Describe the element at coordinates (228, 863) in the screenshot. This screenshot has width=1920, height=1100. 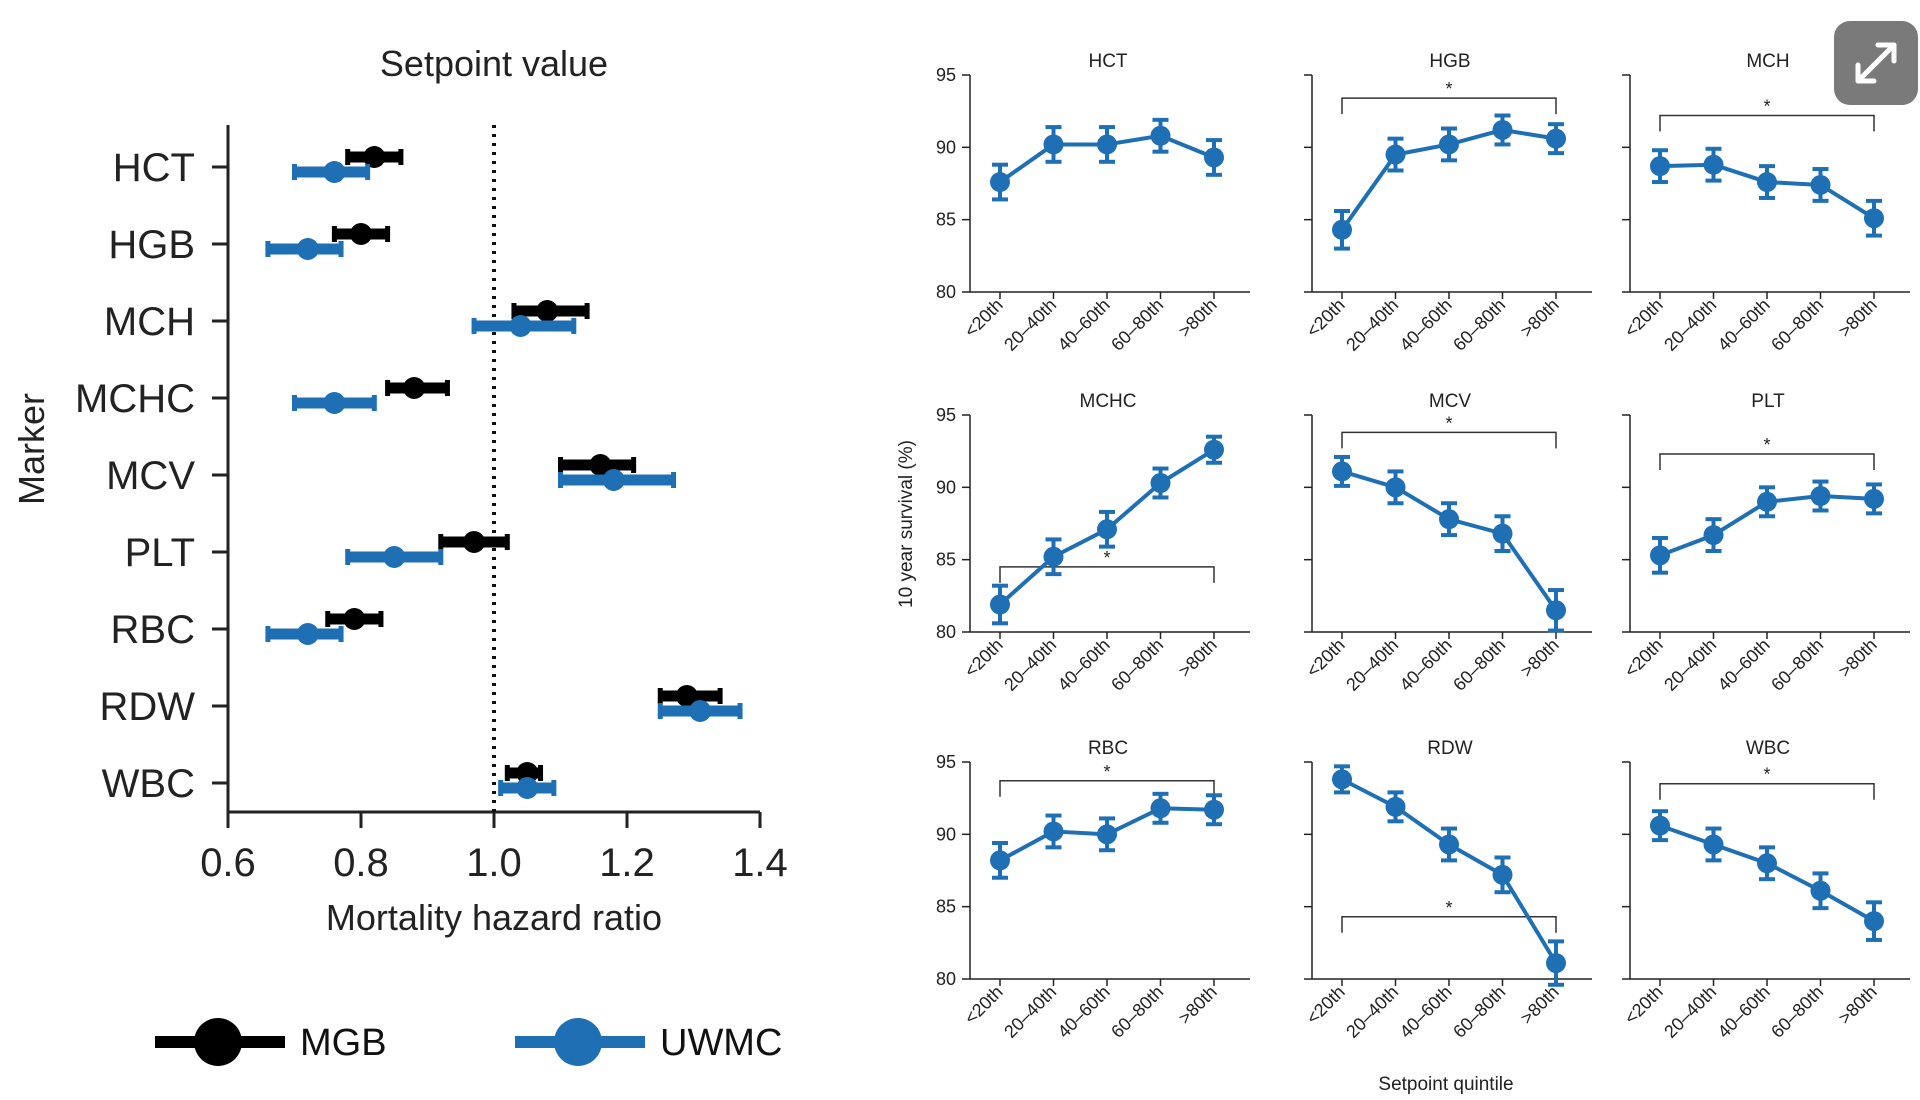
I see `forest-x-tick-label: 0.6` at that location.